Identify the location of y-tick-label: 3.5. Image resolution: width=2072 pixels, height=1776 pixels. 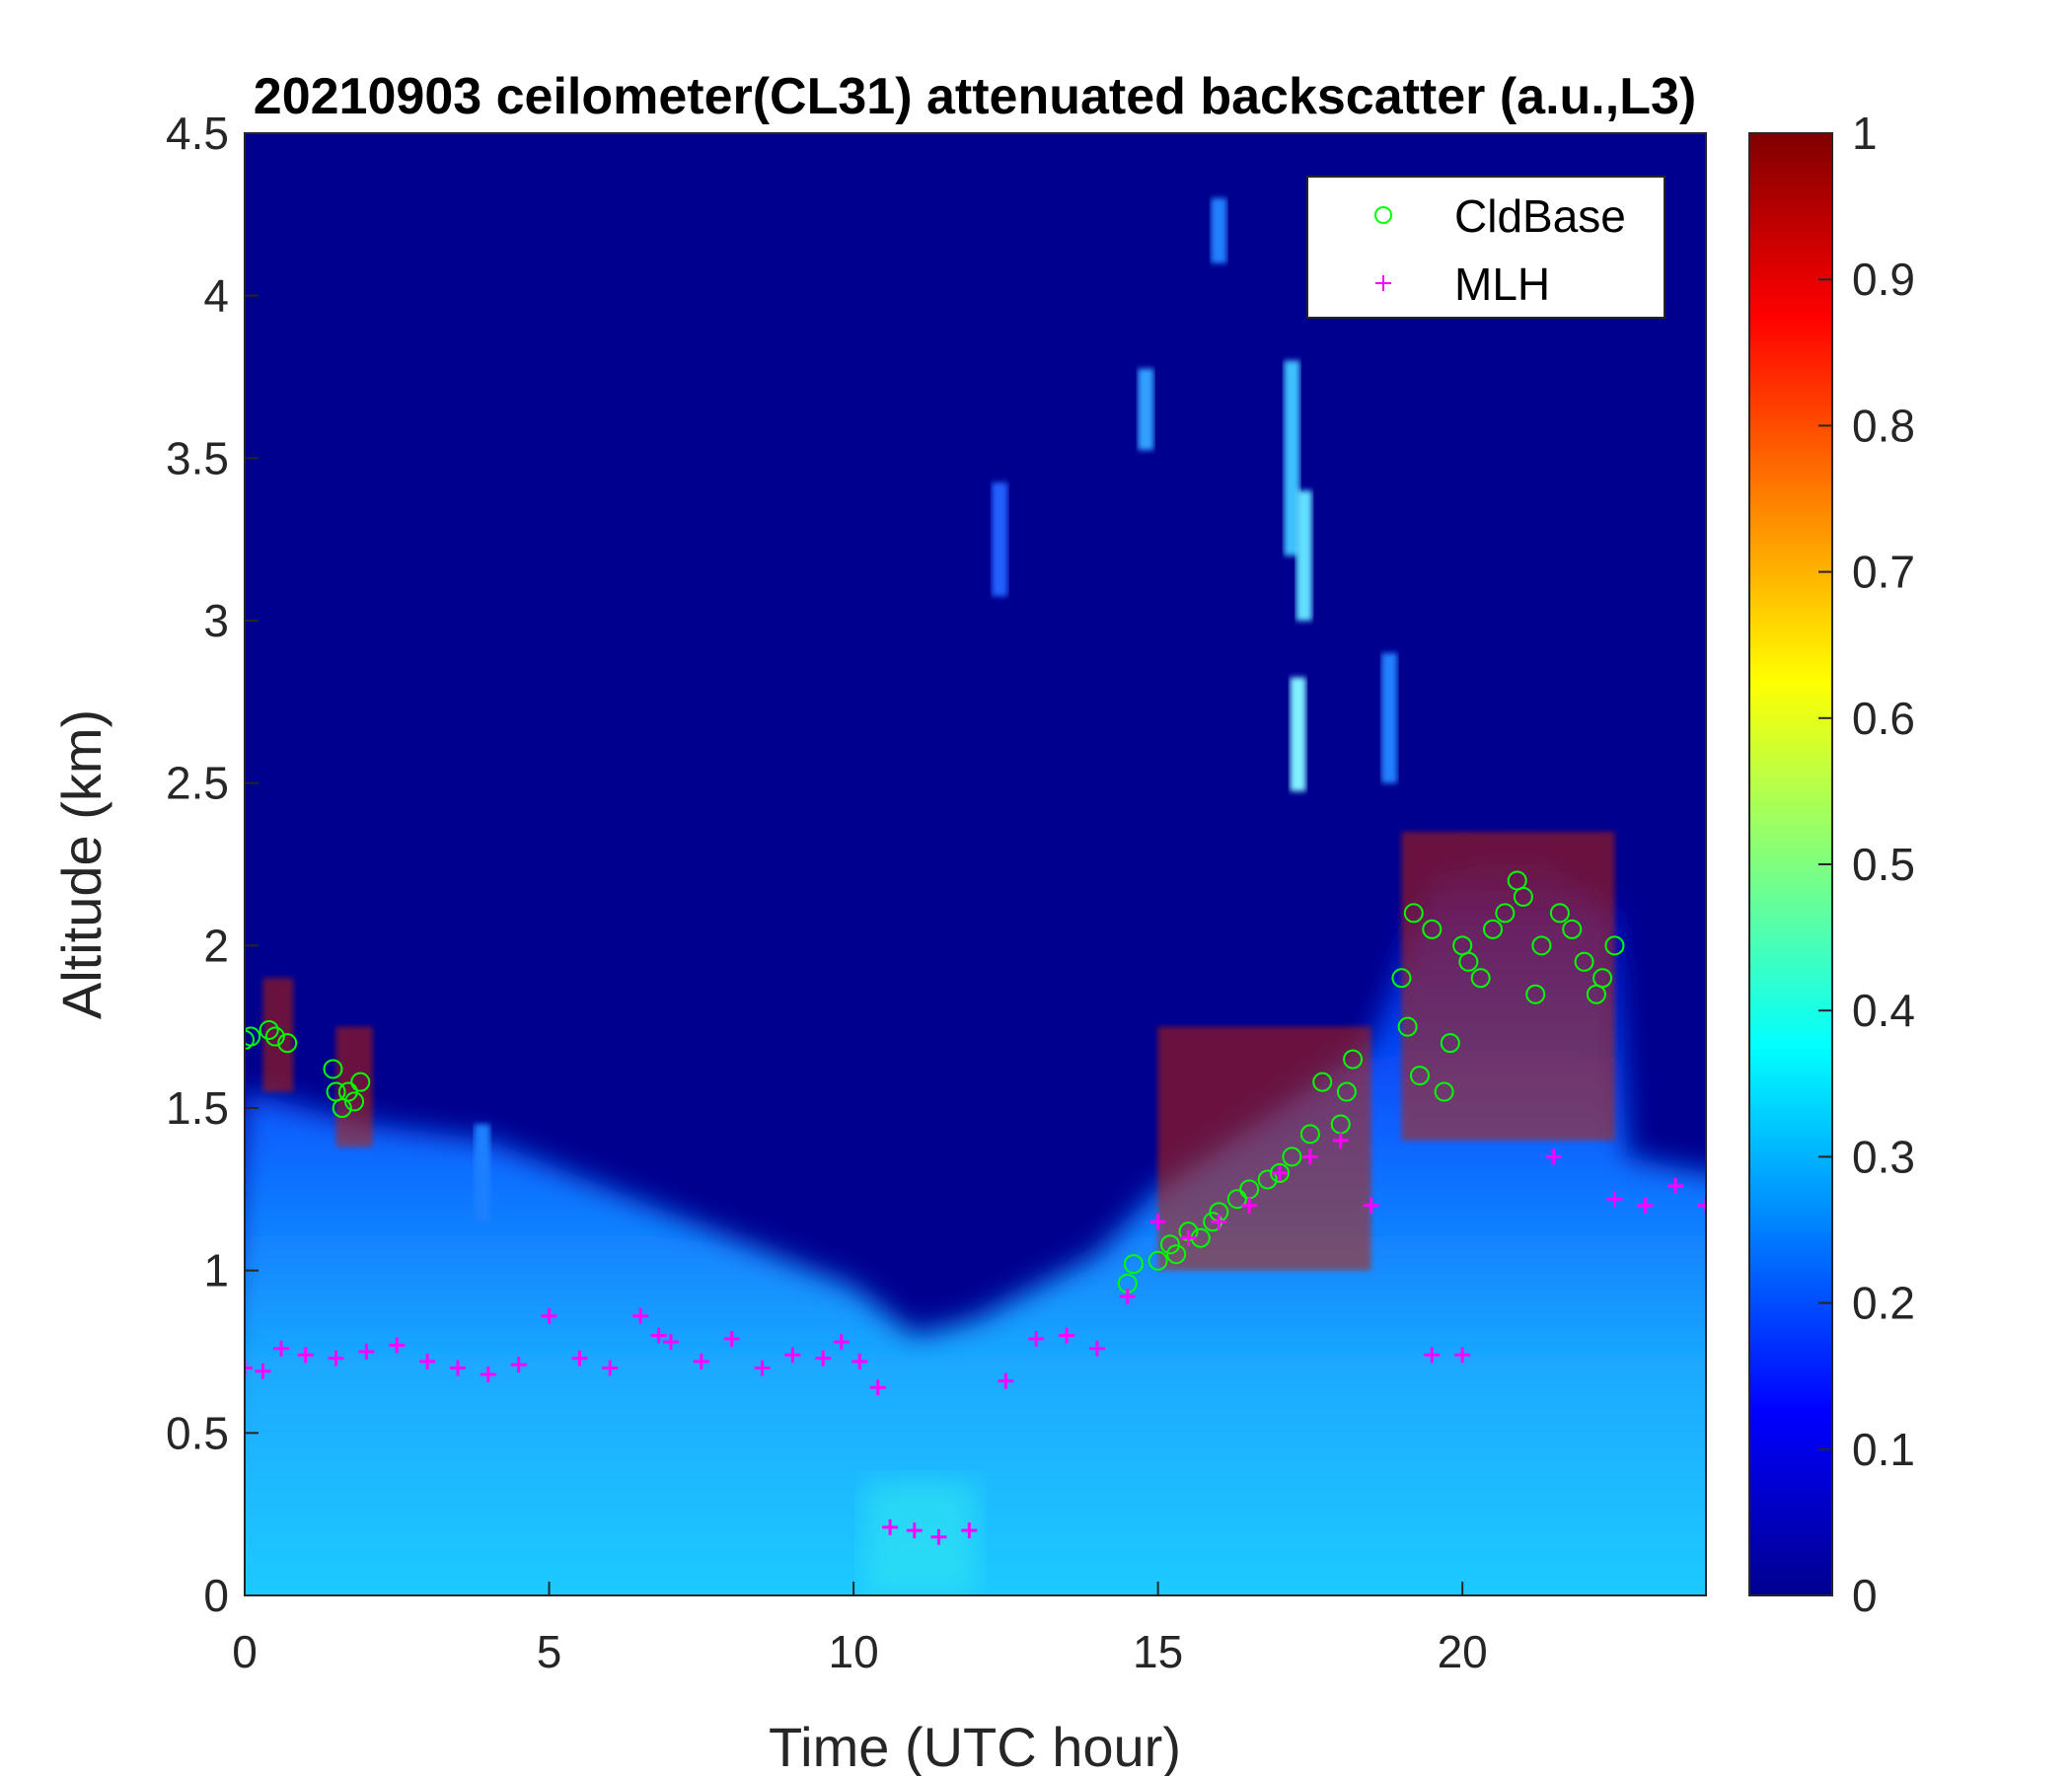
(198, 457).